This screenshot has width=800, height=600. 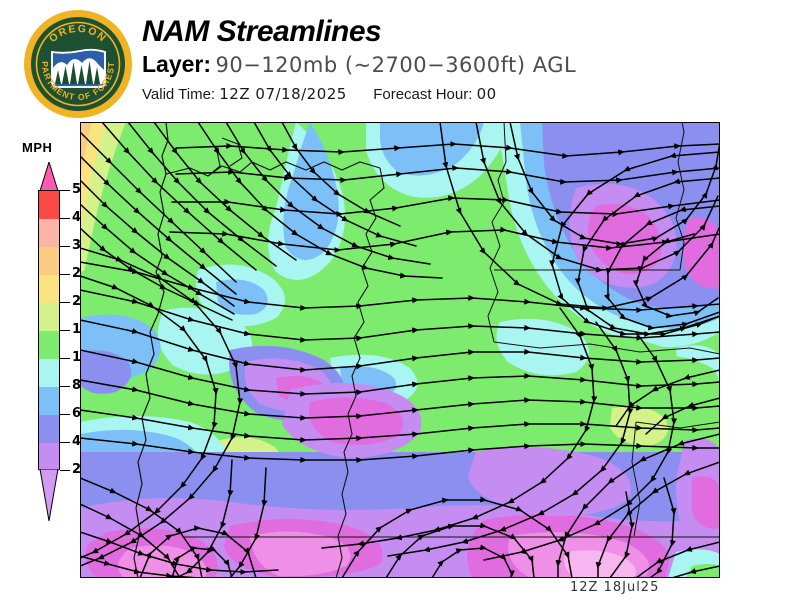 I want to click on logo-seal-svg: OREGON DEPARTMENT OF FORESTRY, so click(x=75, y=59).